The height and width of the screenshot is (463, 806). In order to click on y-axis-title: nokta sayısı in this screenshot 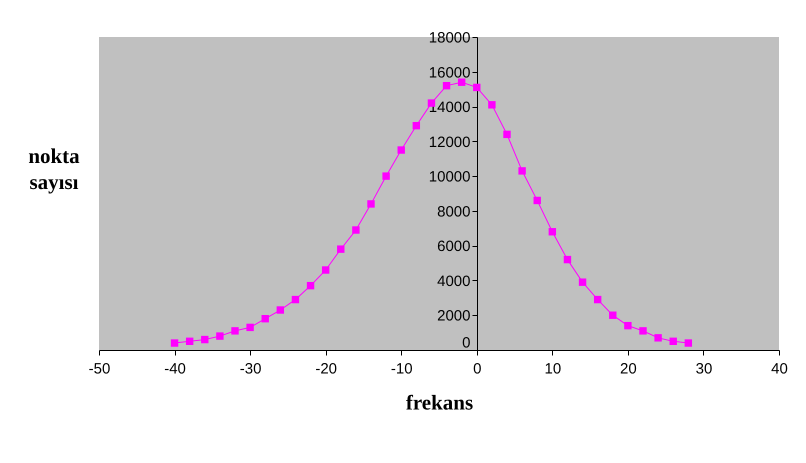, I will do `click(54, 169)`.